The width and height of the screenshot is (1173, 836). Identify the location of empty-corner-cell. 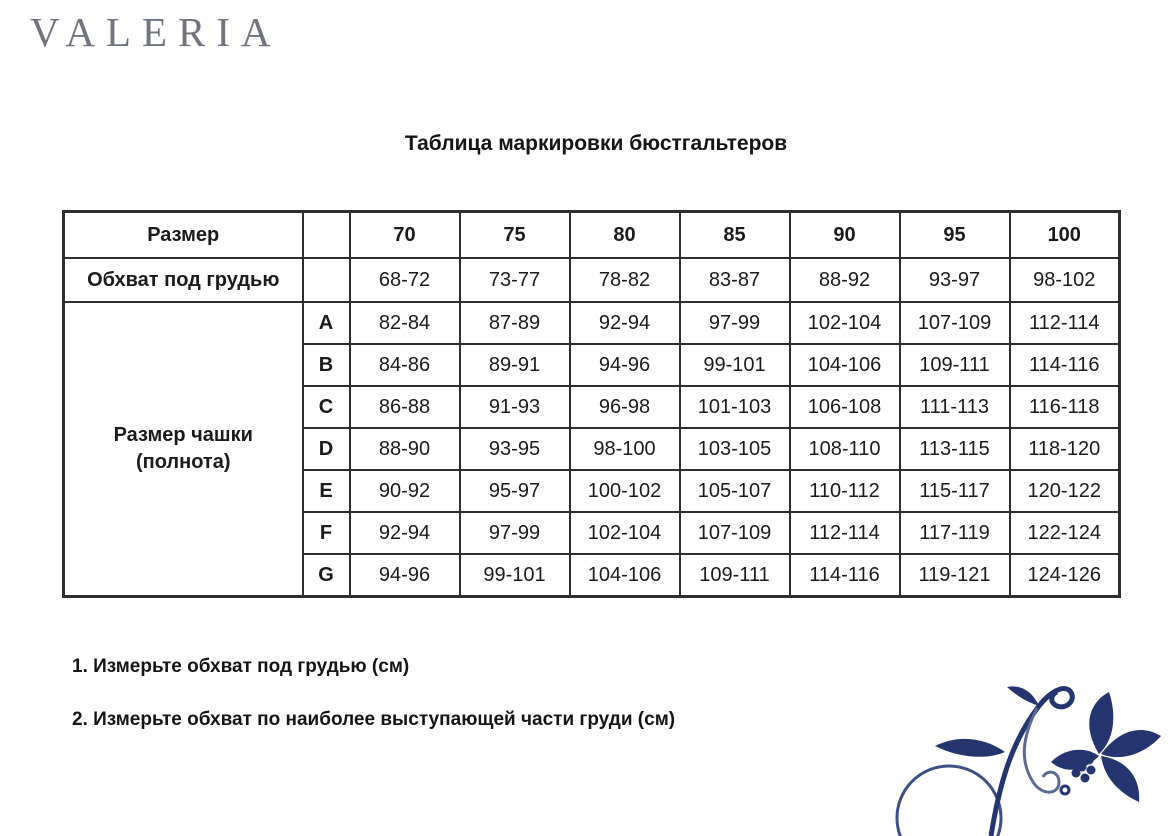
(326, 234).